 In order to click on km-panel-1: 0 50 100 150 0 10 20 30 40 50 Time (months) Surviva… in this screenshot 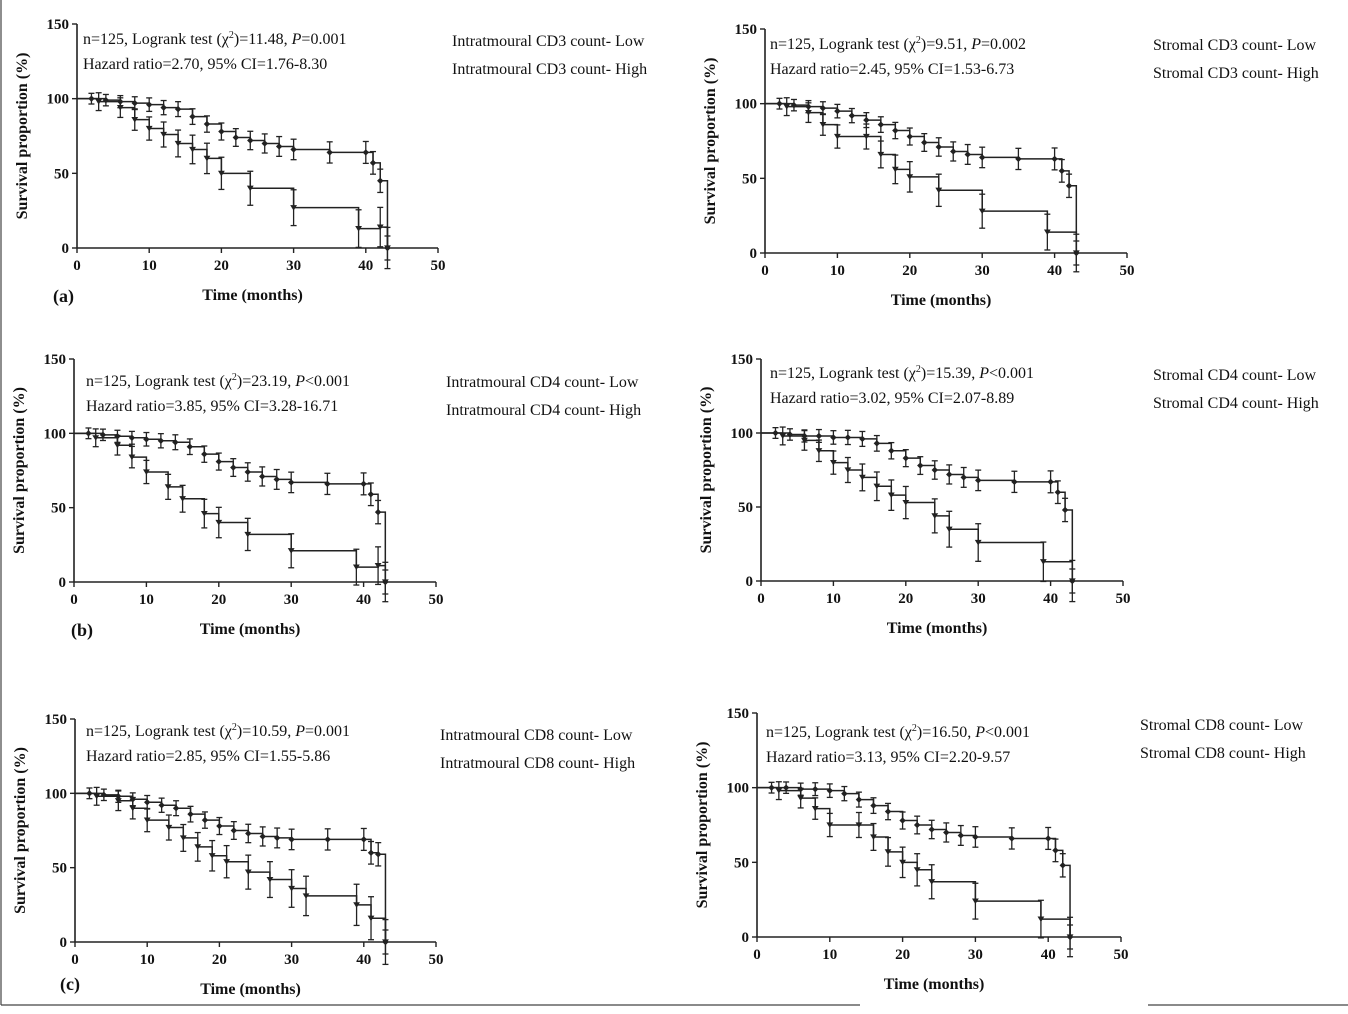, I will do `click(330, 162)`.